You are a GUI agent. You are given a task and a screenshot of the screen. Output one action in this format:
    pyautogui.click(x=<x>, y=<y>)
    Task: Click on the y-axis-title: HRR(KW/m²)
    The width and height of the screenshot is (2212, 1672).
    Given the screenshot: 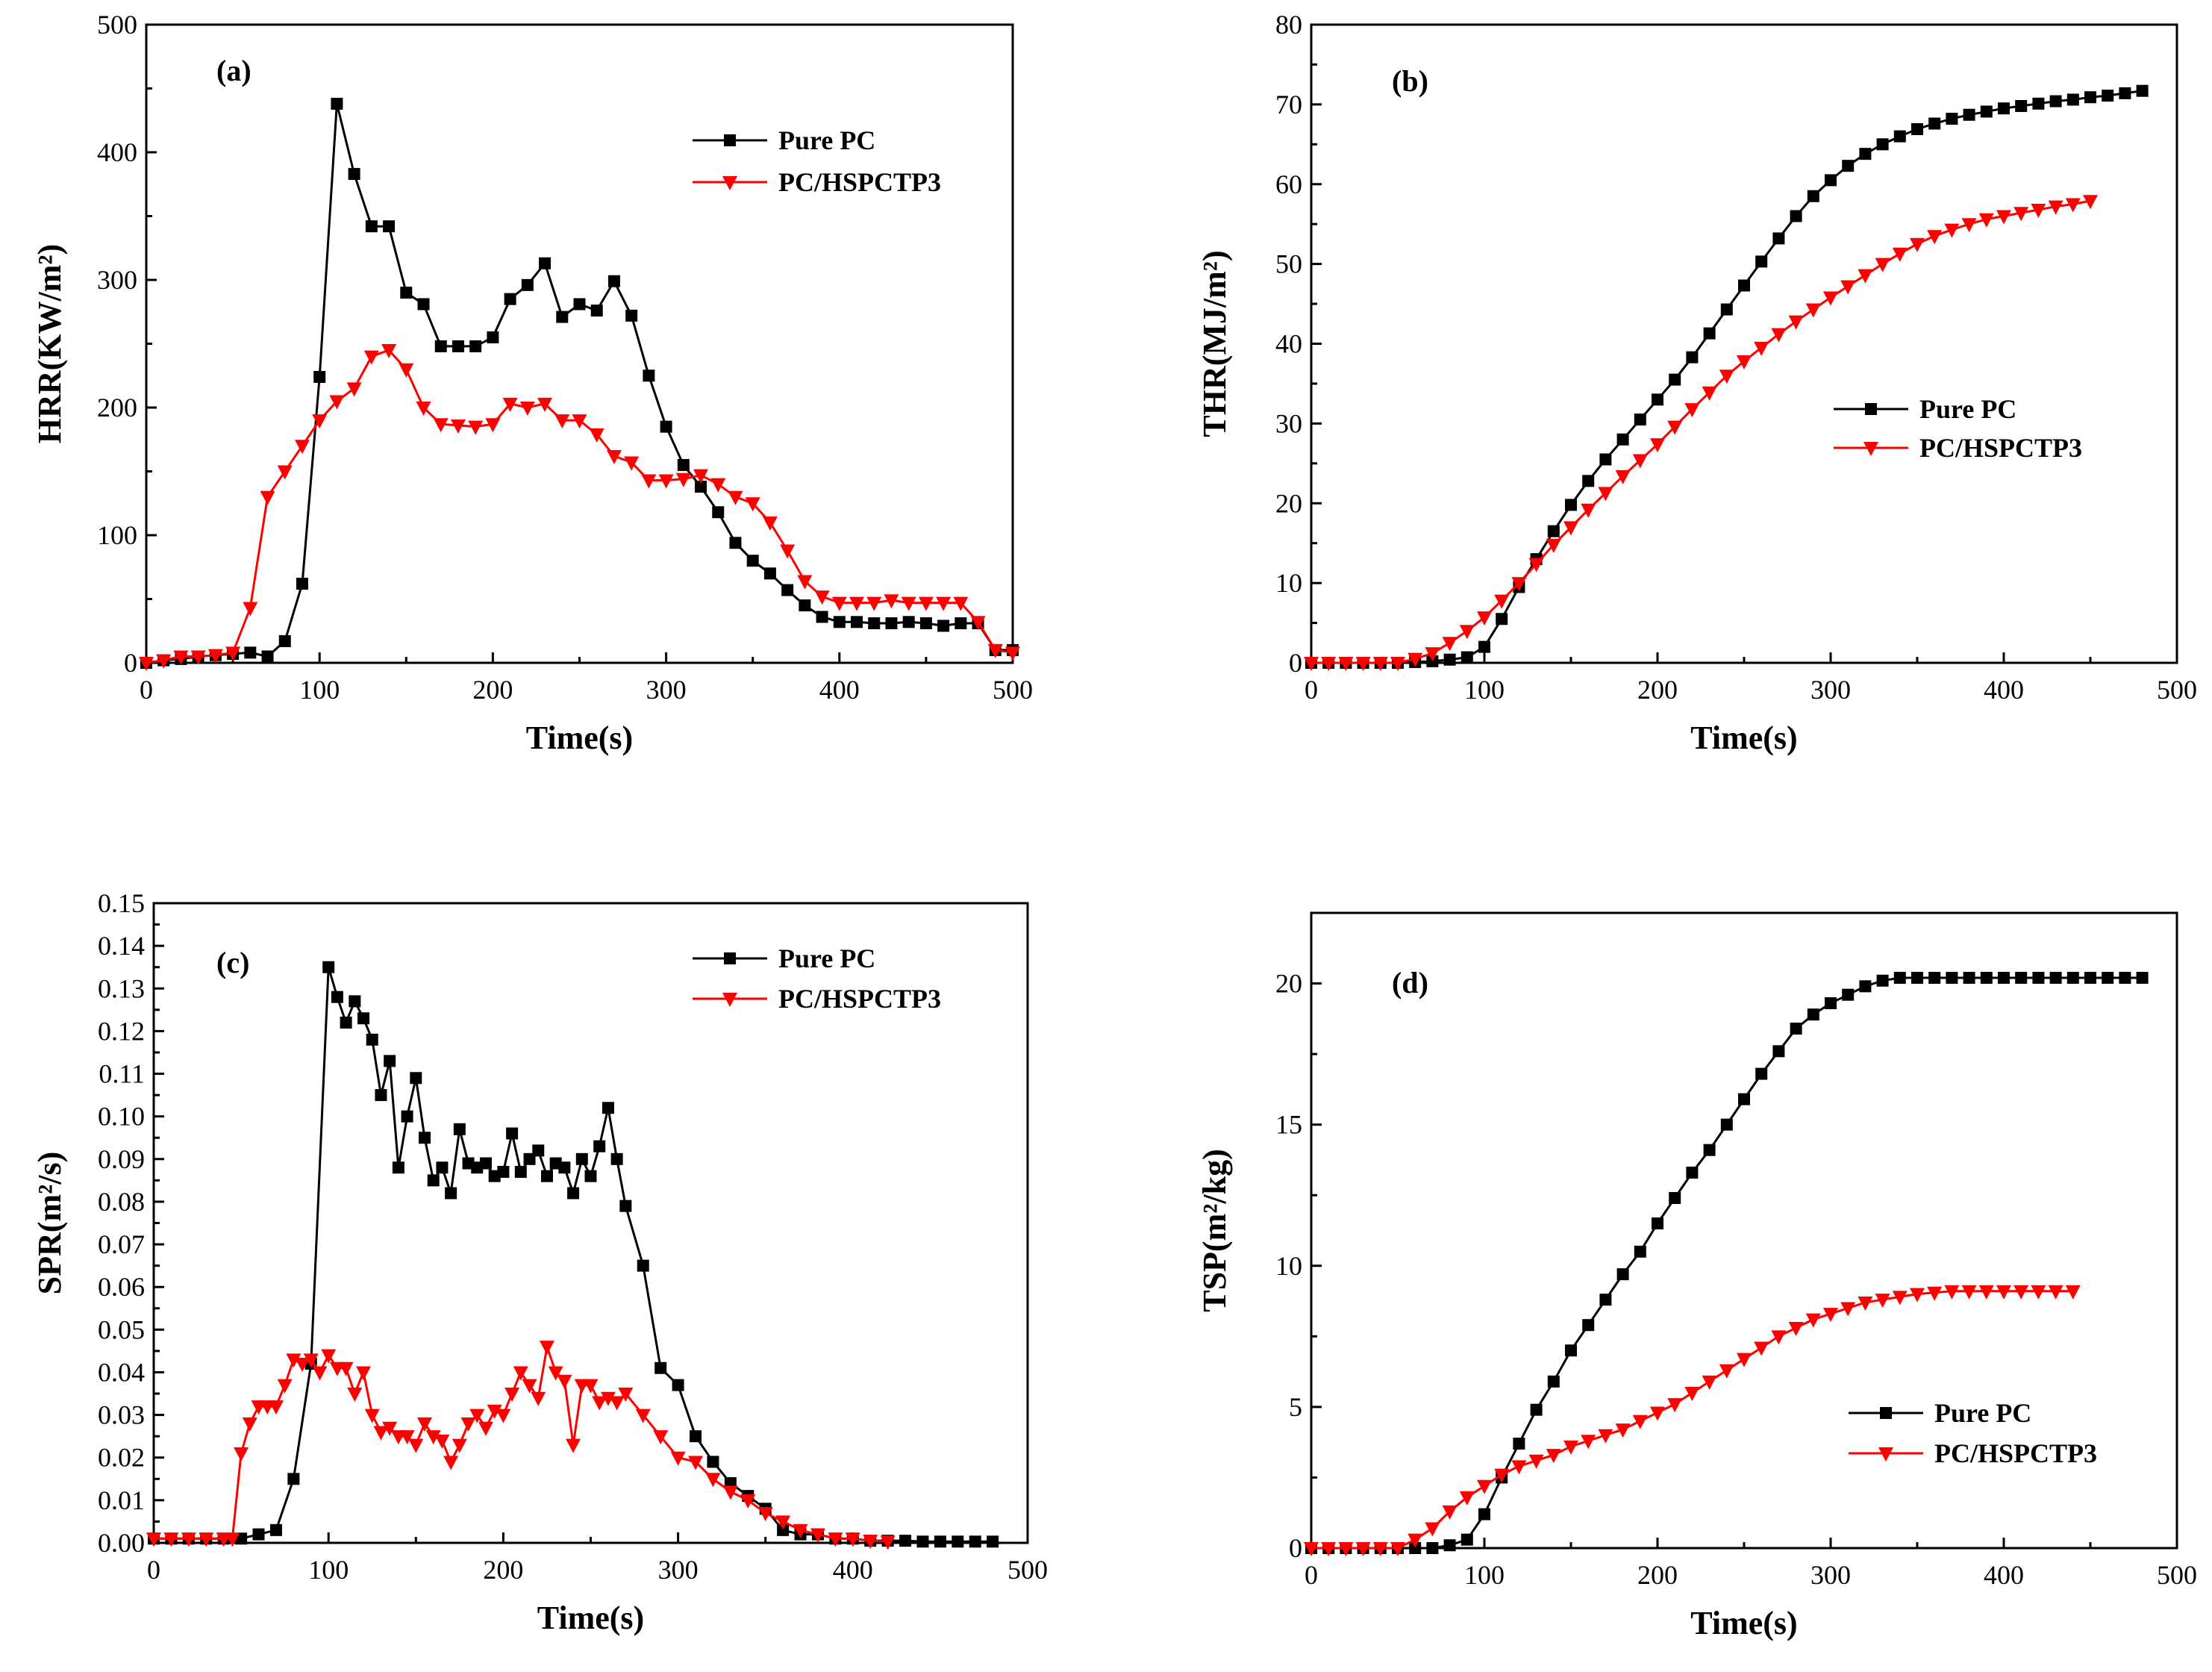 What is the action you would take?
    pyautogui.click(x=49, y=344)
    